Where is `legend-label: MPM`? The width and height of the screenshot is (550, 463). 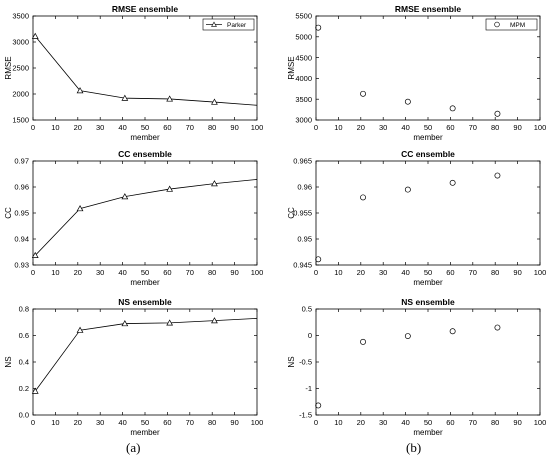 legend-label: MPM is located at coordinates (517, 25).